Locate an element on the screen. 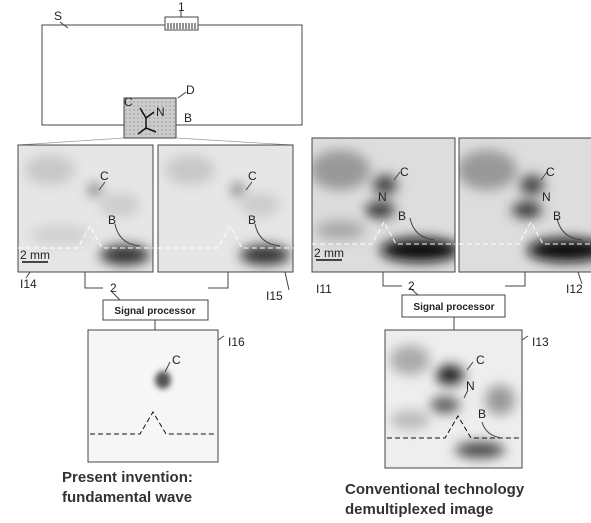 This screenshot has width=591, height=523. image-label: I11 is located at coordinates (324, 289).